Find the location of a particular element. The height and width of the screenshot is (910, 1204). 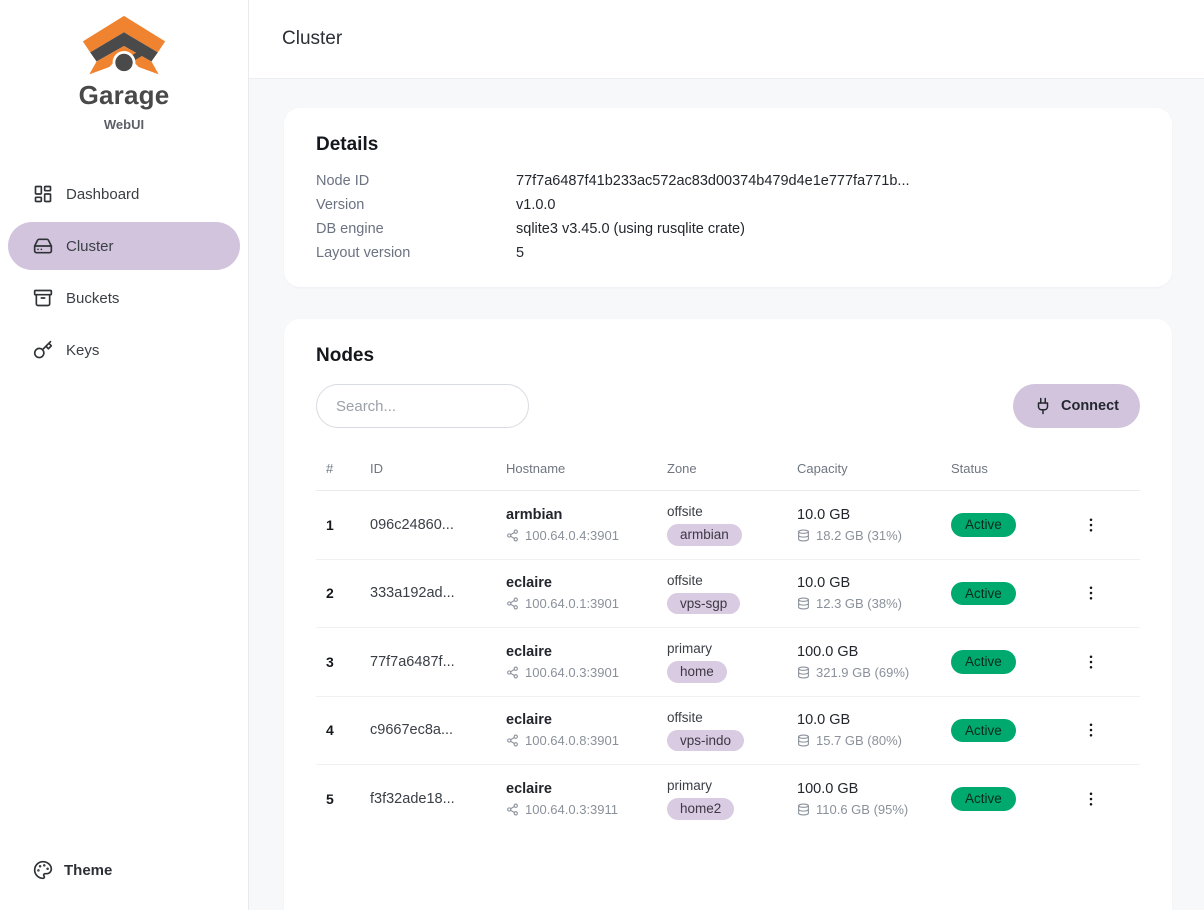

sidebar-item-label: Keys is located at coordinates (83, 350).